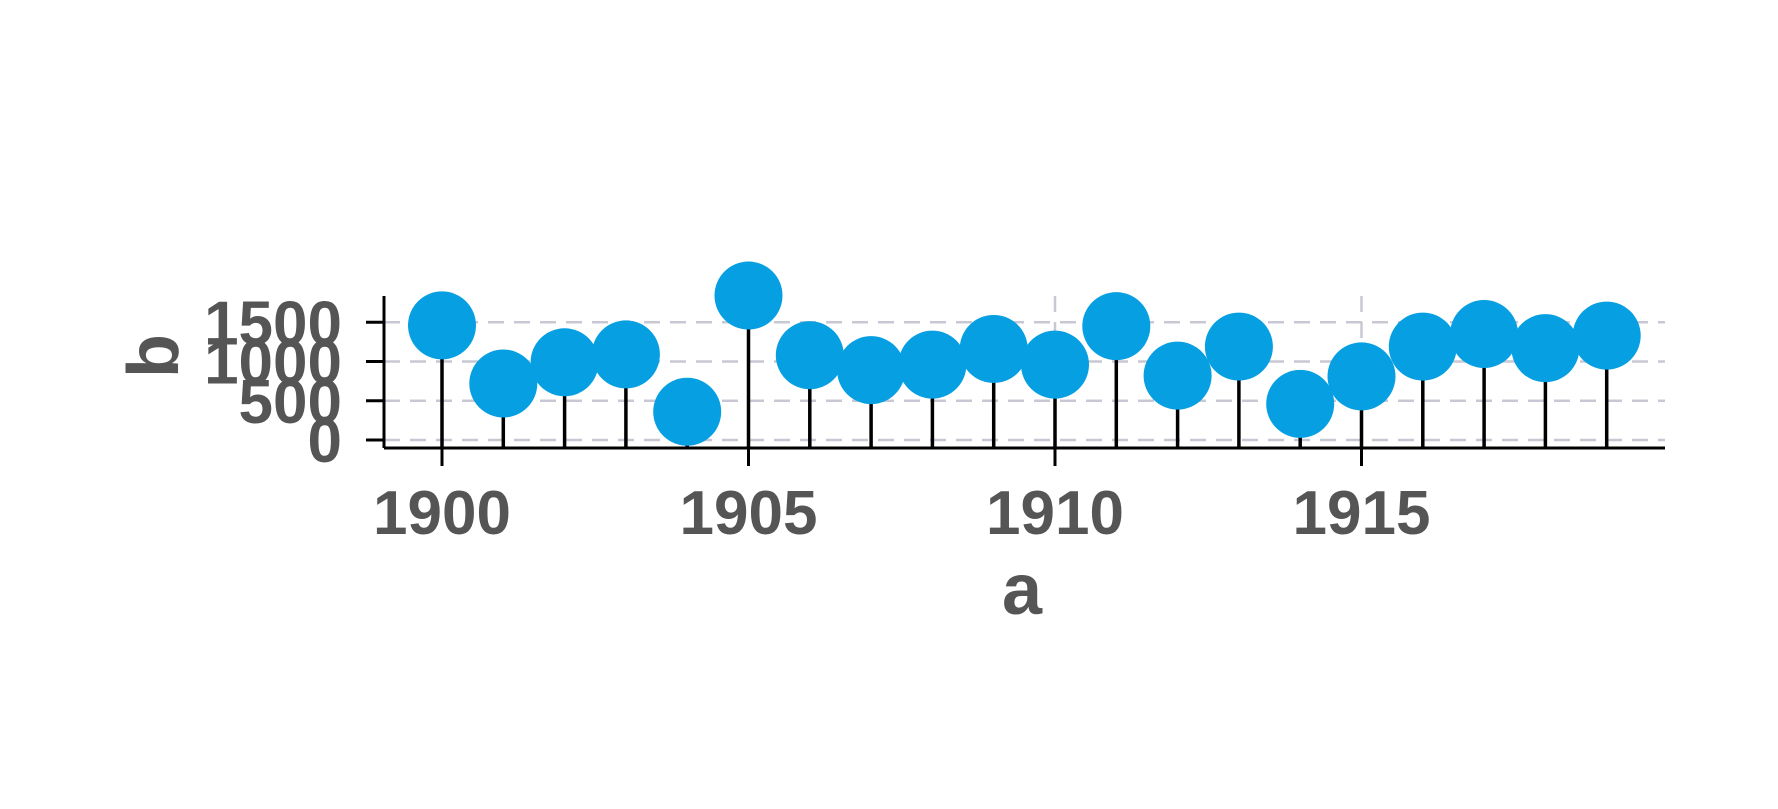 The height and width of the screenshot is (809, 1778). What do you see at coordinates (442, 513) in the screenshot?
I see `x-tick-label: 1900` at bounding box center [442, 513].